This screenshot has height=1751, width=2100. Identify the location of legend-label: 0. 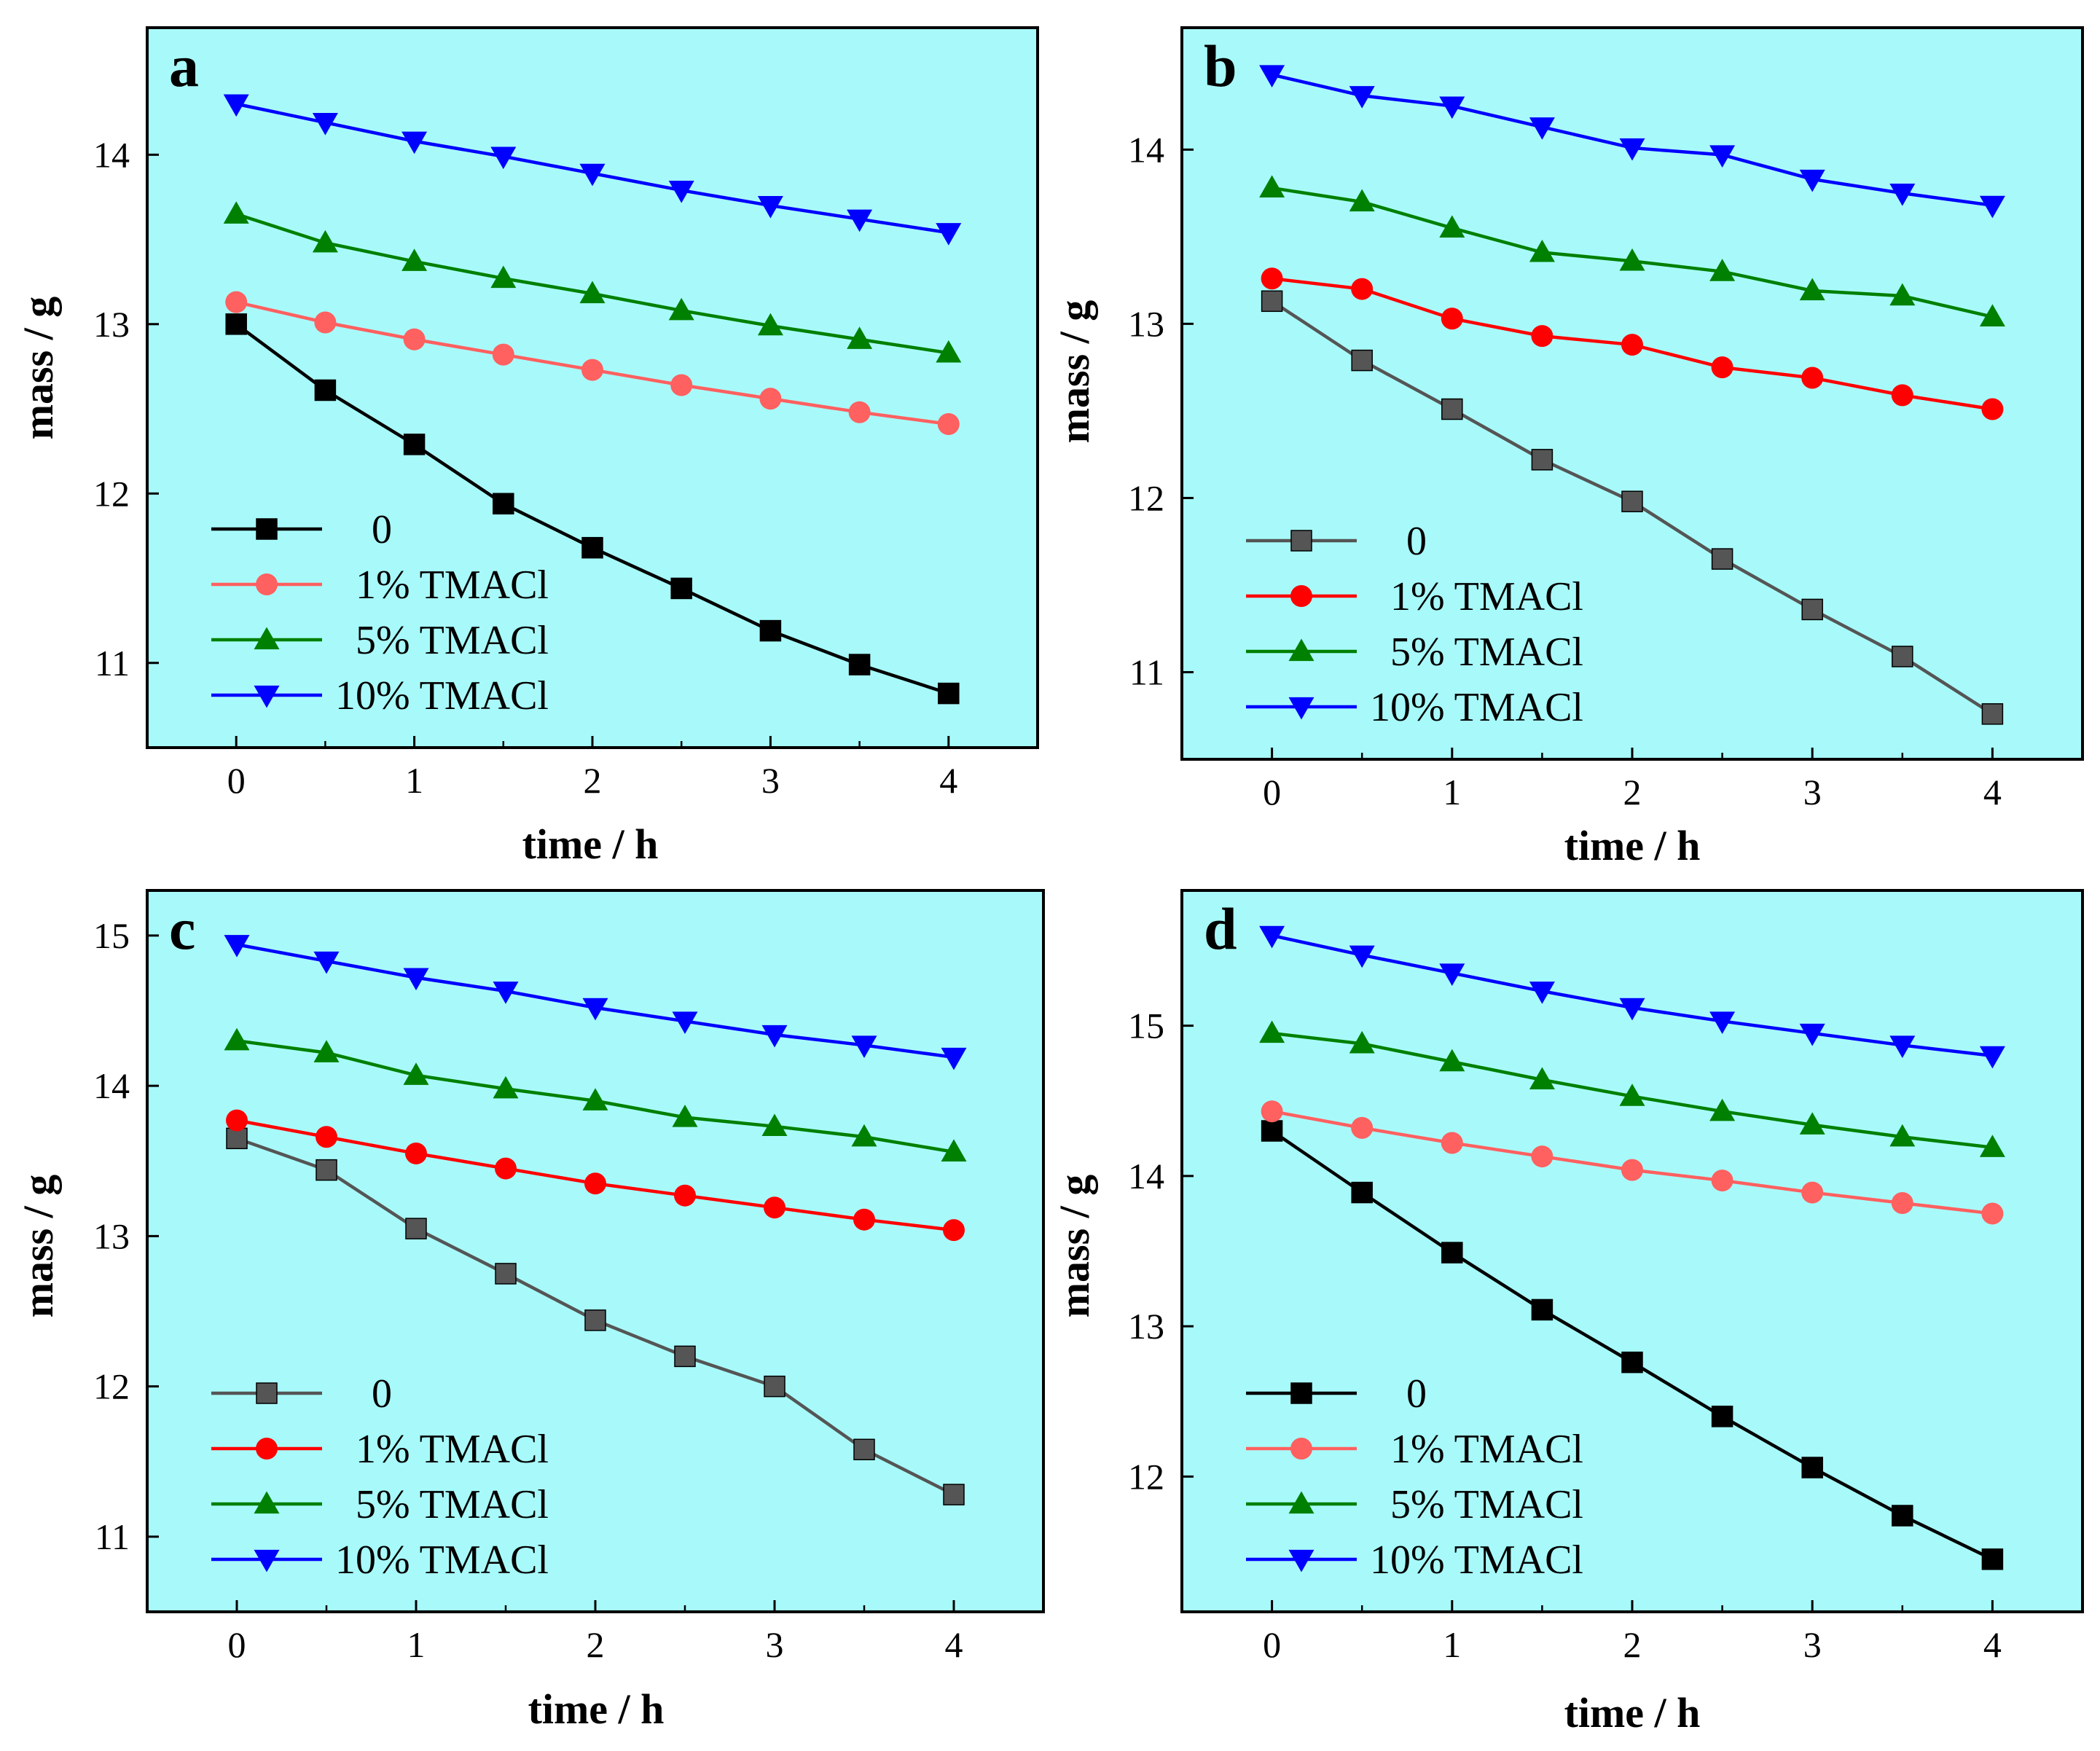
(1417, 1394).